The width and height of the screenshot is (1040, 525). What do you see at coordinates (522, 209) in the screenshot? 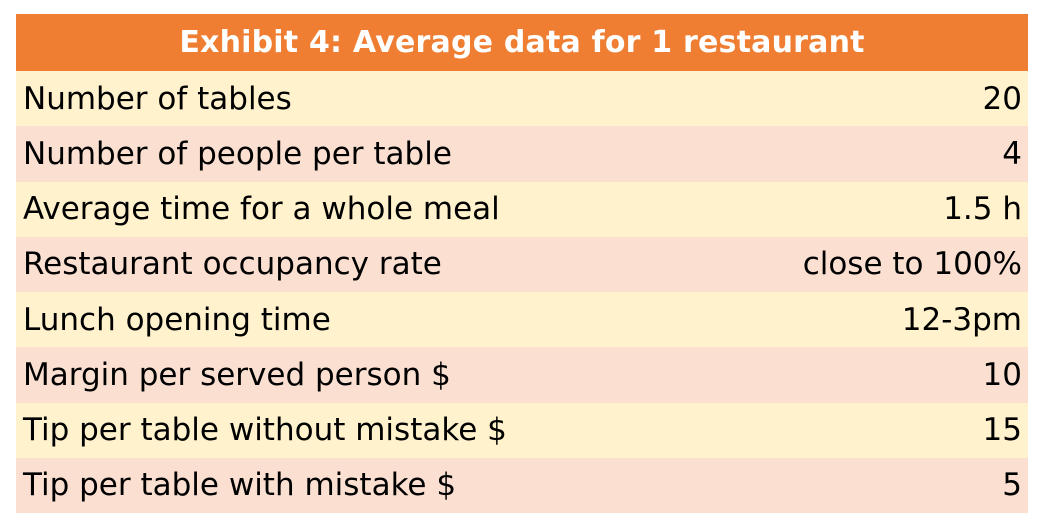
I see `table-row: Average time for a whole meal 1.5 h` at bounding box center [522, 209].